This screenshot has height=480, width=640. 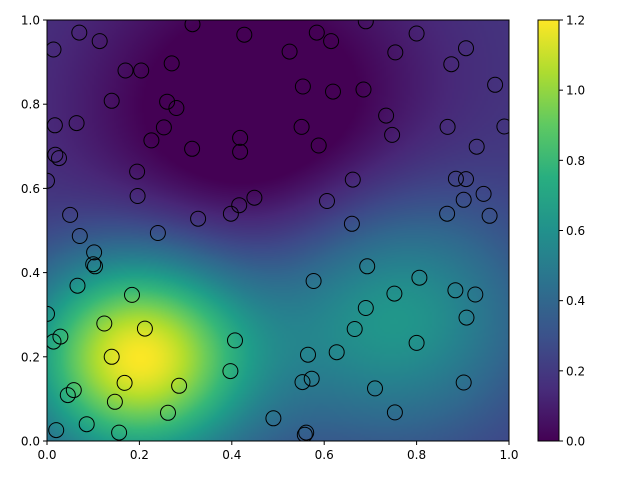 What do you see at coordinates (324, 455) in the screenshot?
I see `x-tick-label: 0.6` at bounding box center [324, 455].